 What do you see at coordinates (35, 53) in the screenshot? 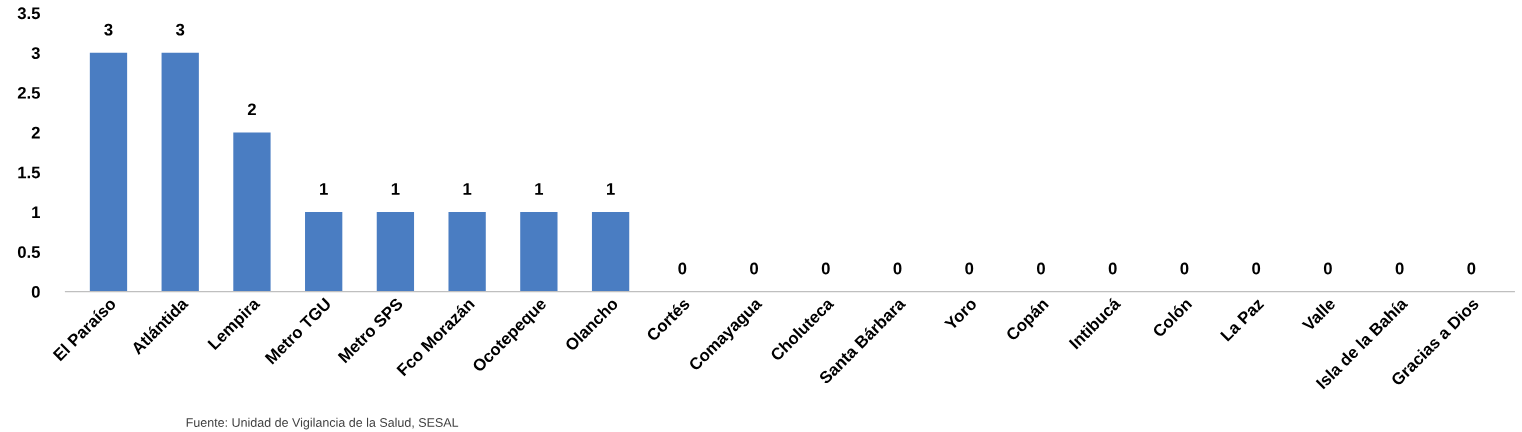
I see `y-tick-label: 3` at bounding box center [35, 53].